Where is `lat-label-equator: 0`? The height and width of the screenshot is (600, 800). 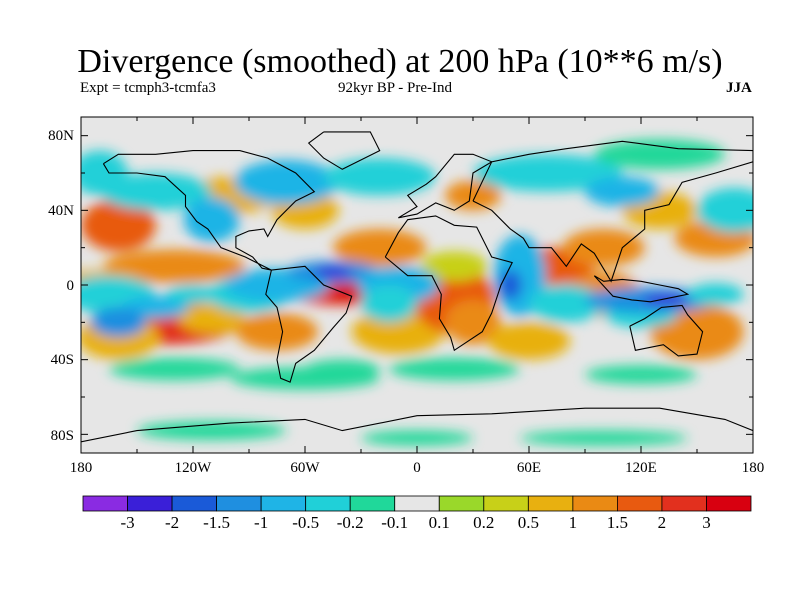
lat-label-equator: 0 is located at coordinates (70, 286).